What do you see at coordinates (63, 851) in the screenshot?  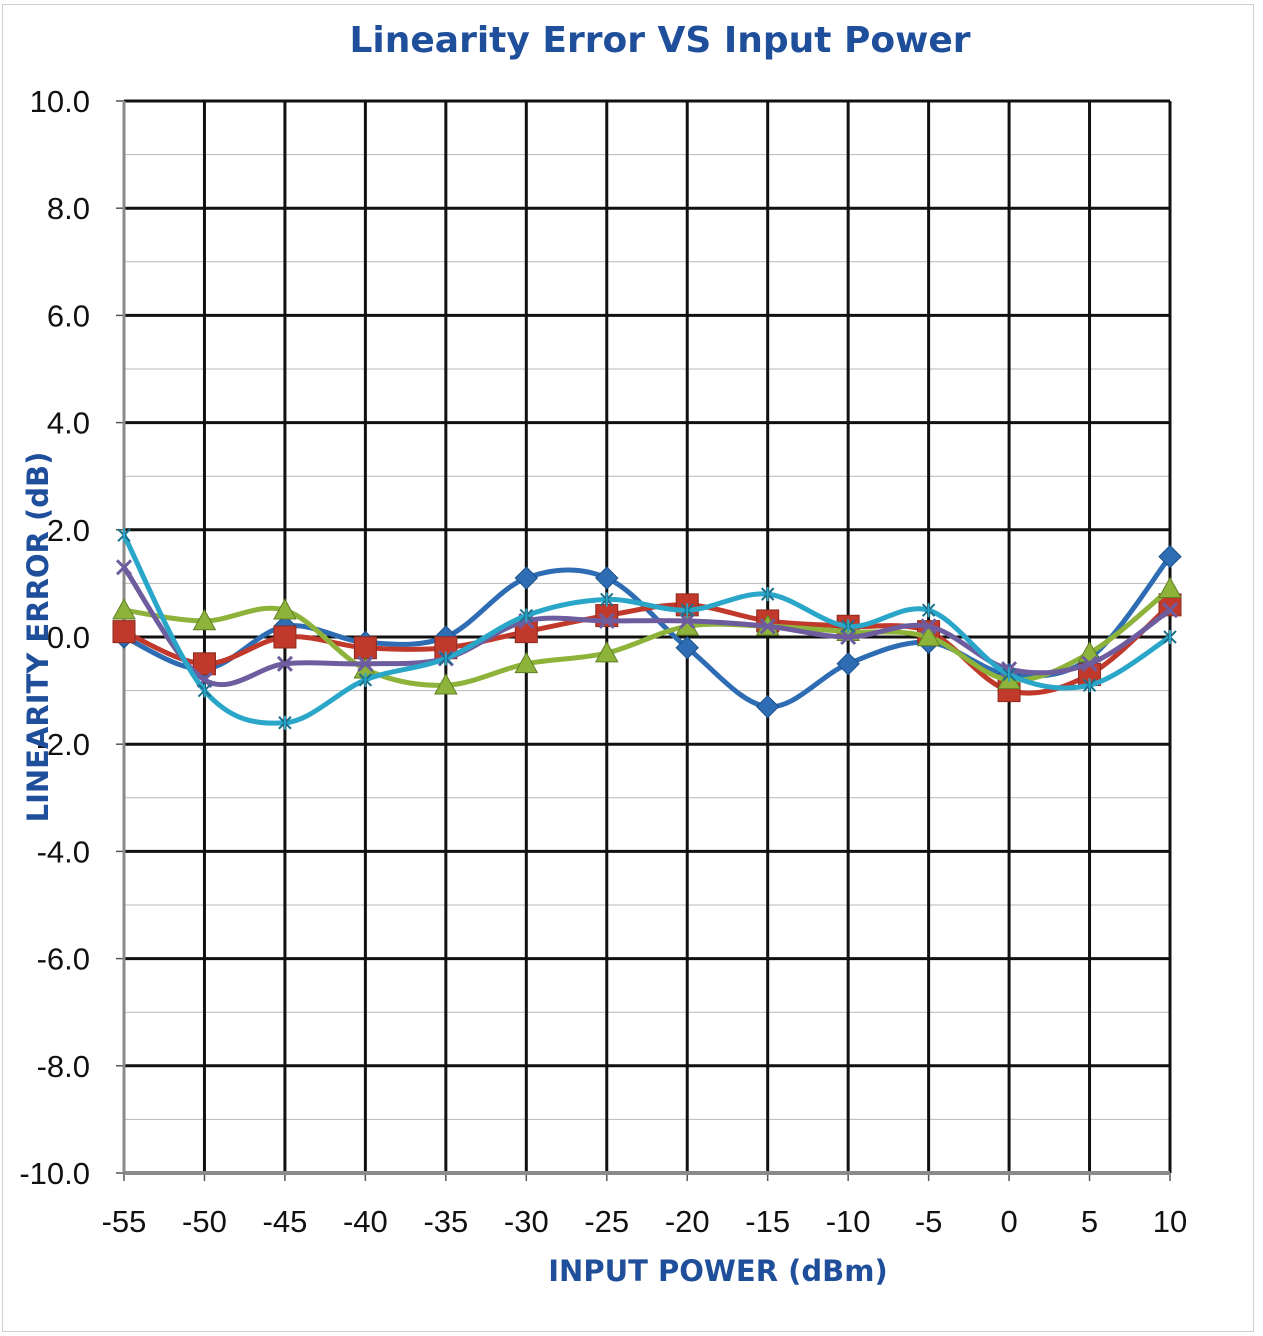 I see `y-tick-label: -4.0` at bounding box center [63, 851].